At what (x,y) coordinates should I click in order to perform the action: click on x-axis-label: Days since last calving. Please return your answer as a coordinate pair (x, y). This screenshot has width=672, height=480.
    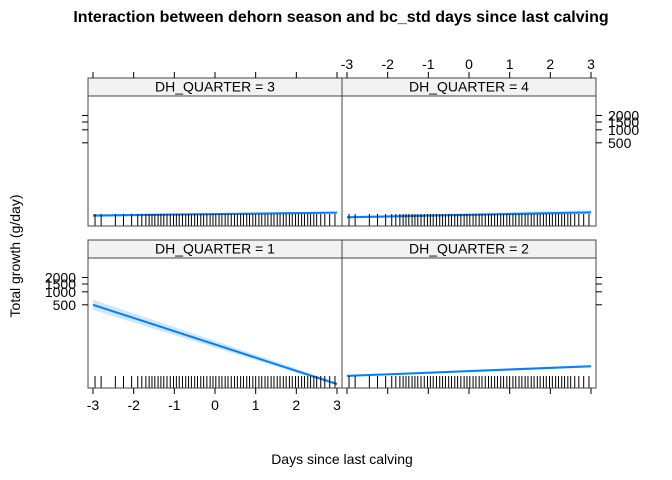
    Looking at the image, I should click on (342, 459).